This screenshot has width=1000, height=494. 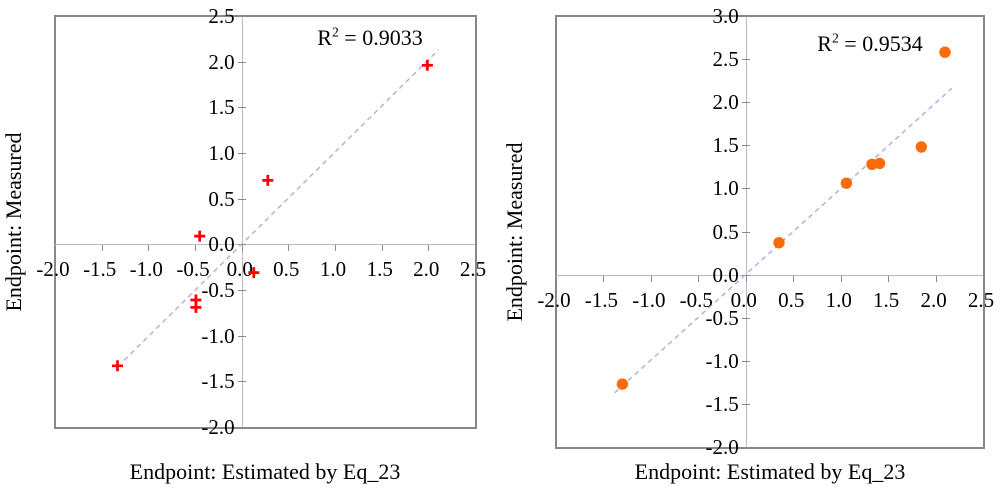 What do you see at coordinates (380, 37) in the screenshot?
I see `r-squared-value: = 0.9033` at bounding box center [380, 37].